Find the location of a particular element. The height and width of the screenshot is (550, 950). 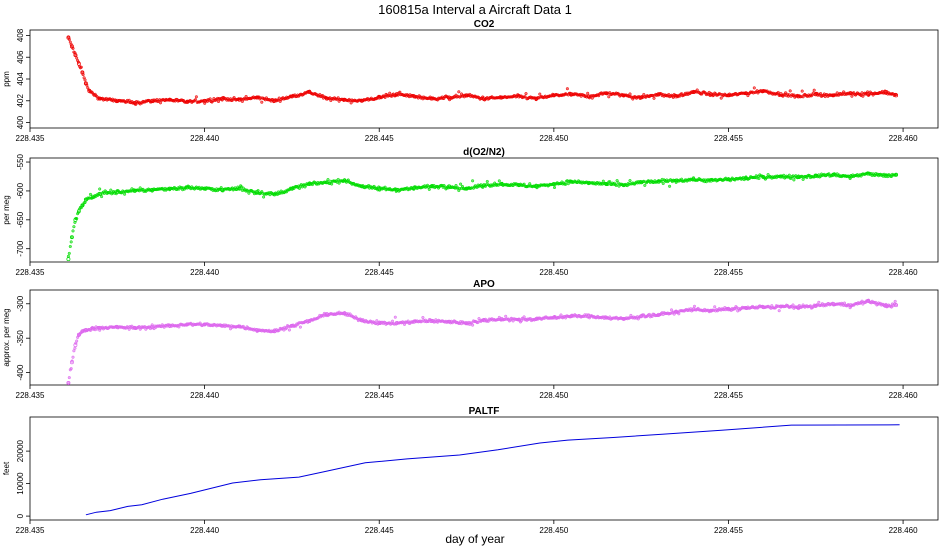

apo-x-tick-label: 228.445 is located at coordinates (379, 395).